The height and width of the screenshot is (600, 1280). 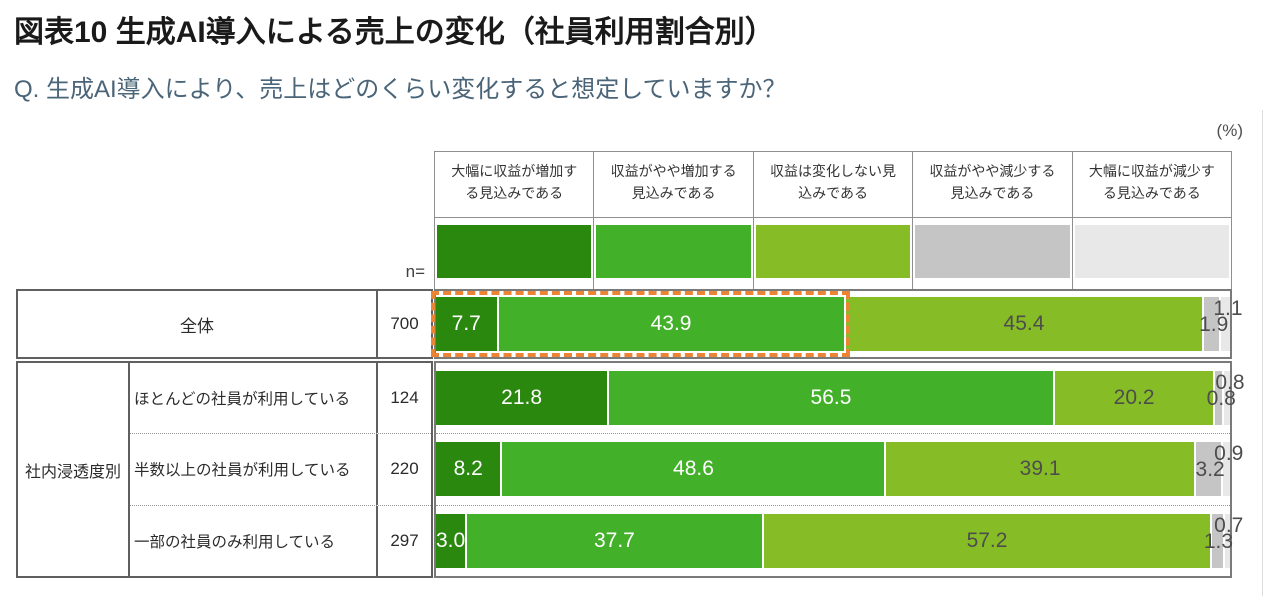 I want to click on bar-value-label: 20.2, so click(x=1134, y=398).